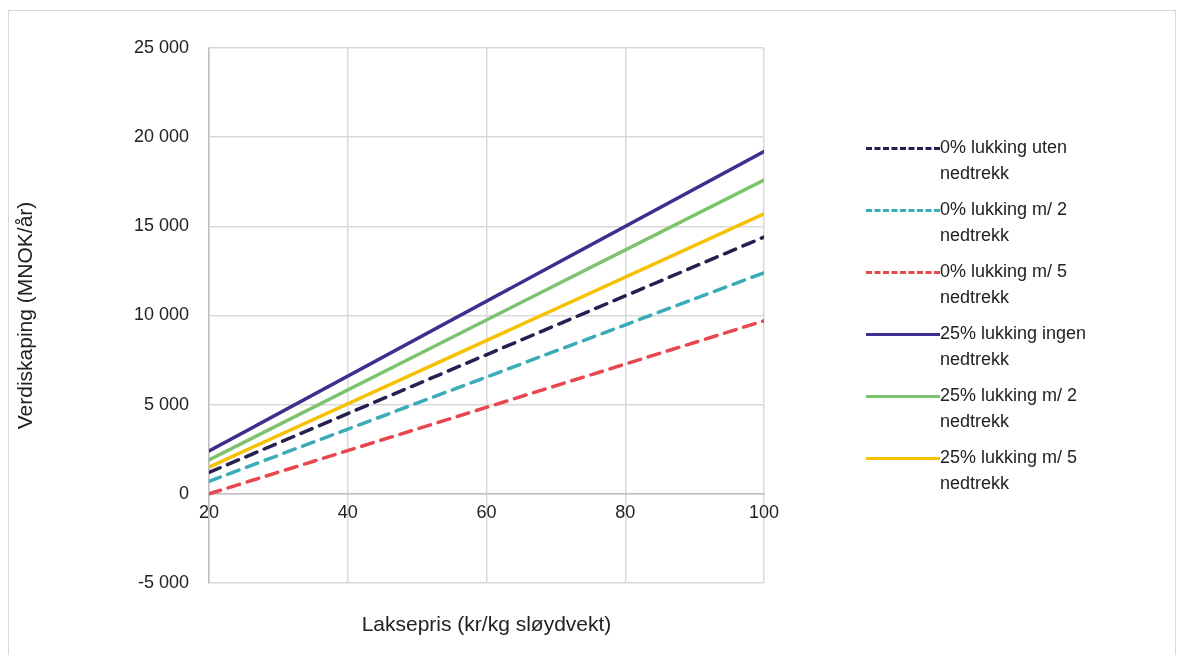 This screenshot has height=655, width=1186. I want to click on legend-label: 25% lukking m/ 5 nedtrekk, so click(1009, 470).